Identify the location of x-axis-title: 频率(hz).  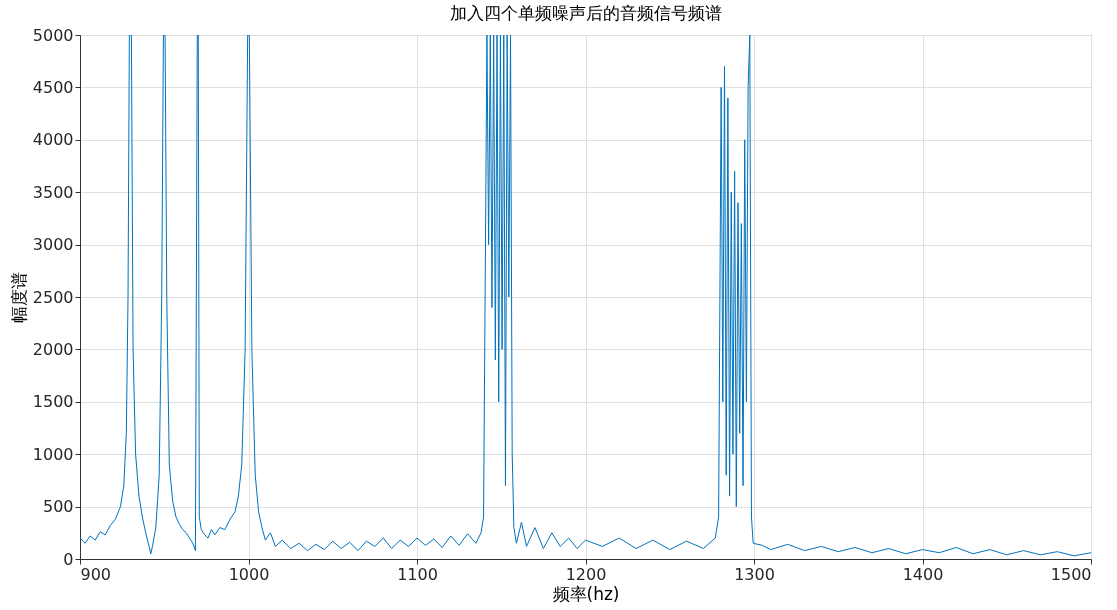
(586, 593).